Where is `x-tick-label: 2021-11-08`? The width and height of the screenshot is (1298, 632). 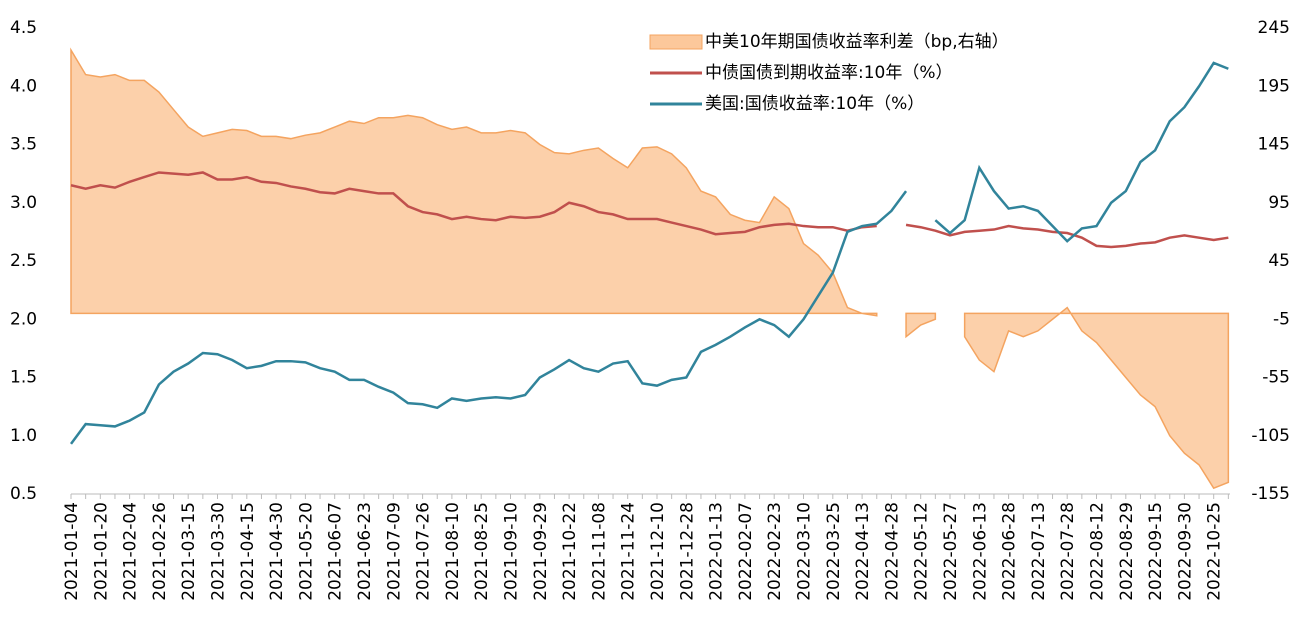
x-tick-label: 2021-11-08 is located at coordinates (599, 551).